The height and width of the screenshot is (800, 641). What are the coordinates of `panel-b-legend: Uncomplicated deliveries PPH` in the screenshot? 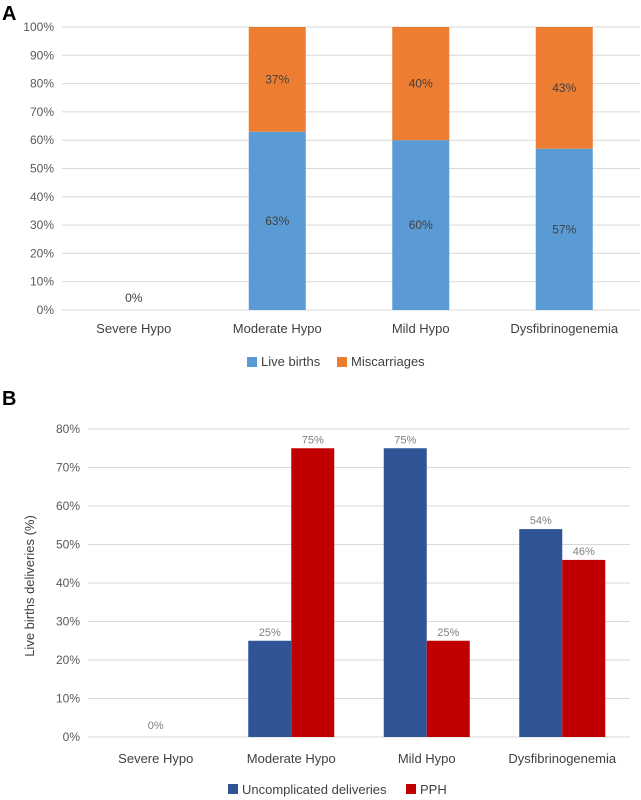 It's located at (337, 789).